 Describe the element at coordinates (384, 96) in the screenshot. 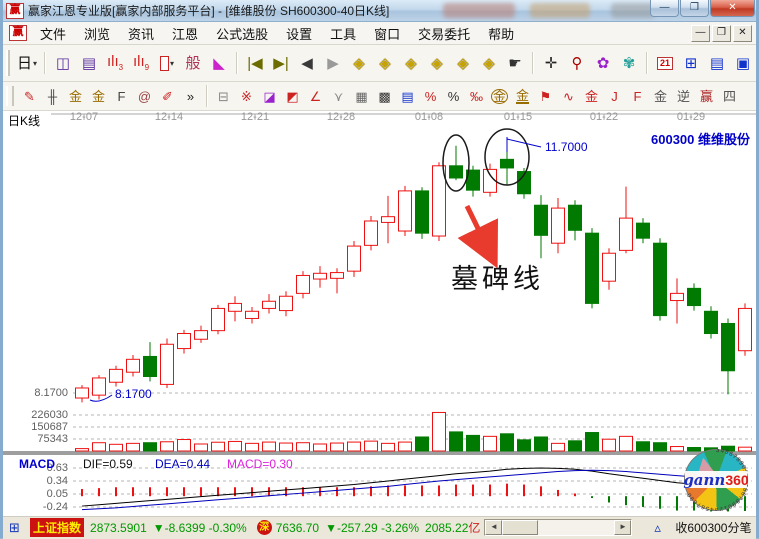

I see `city-grid-icon: ▩` at that location.